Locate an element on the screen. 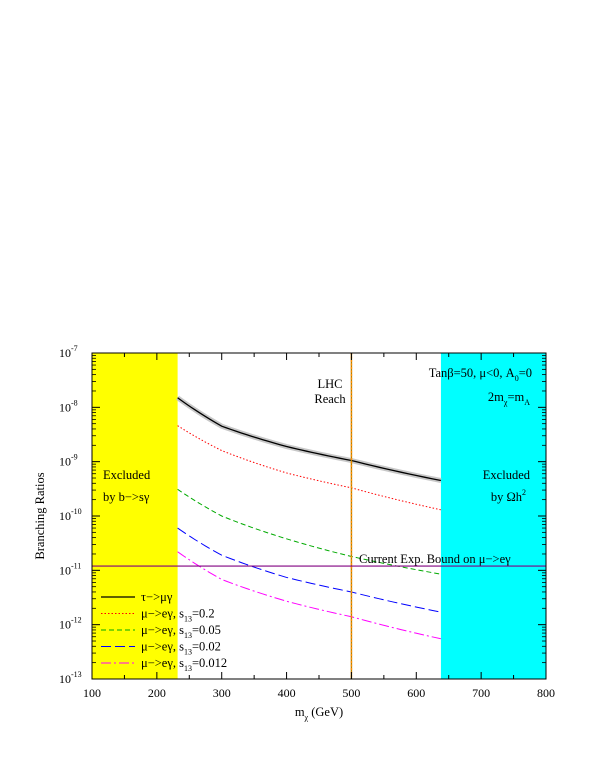 The image size is (595, 770). series-lines is located at coordinates (309, 517).